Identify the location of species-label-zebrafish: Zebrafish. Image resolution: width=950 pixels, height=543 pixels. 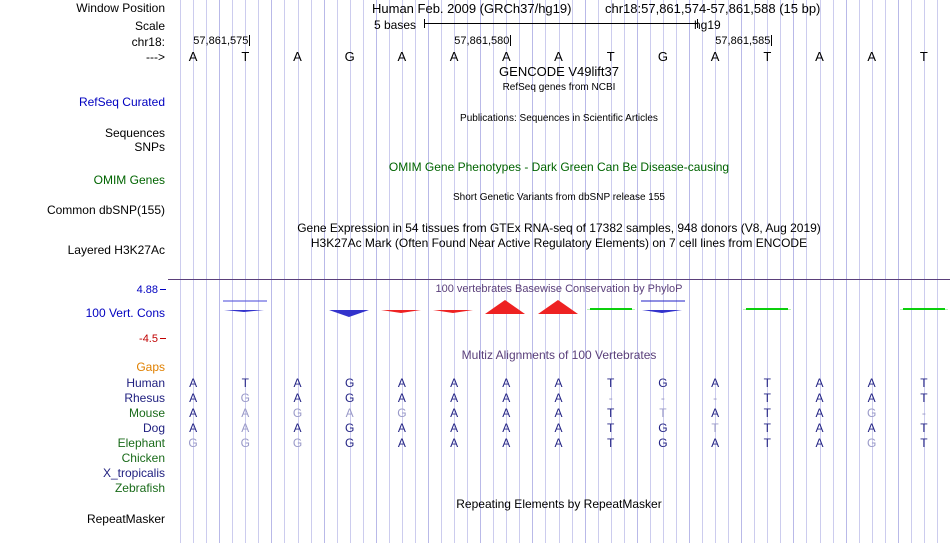
(139, 488).